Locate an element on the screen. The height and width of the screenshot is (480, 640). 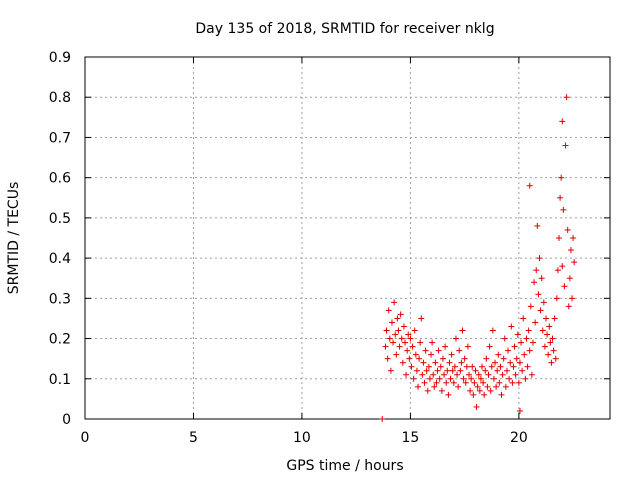
y-tick-label: 0.4 is located at coordinates (60, 259).